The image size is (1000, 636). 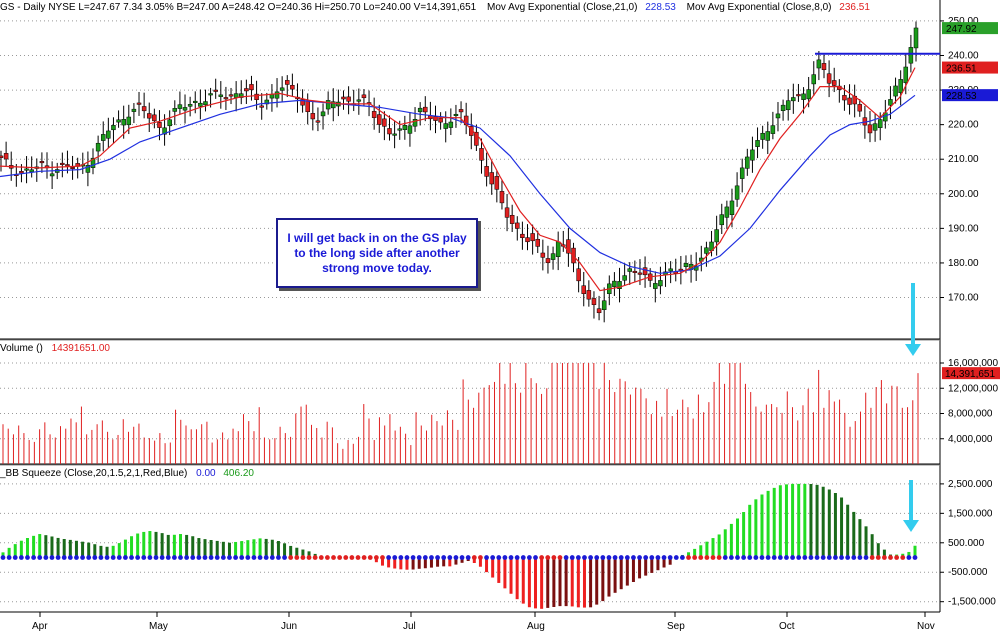 I want to click on volume-header: Volume () 14391651.00, so click(x=55, y=348).